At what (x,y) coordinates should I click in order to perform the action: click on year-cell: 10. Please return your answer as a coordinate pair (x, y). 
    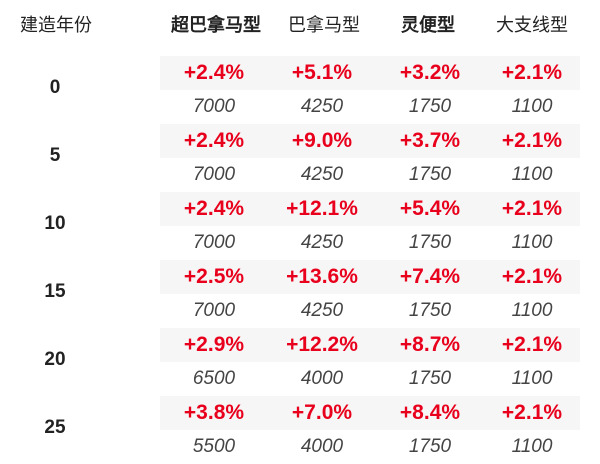
    Looking at the image, I should click on (55, 223).